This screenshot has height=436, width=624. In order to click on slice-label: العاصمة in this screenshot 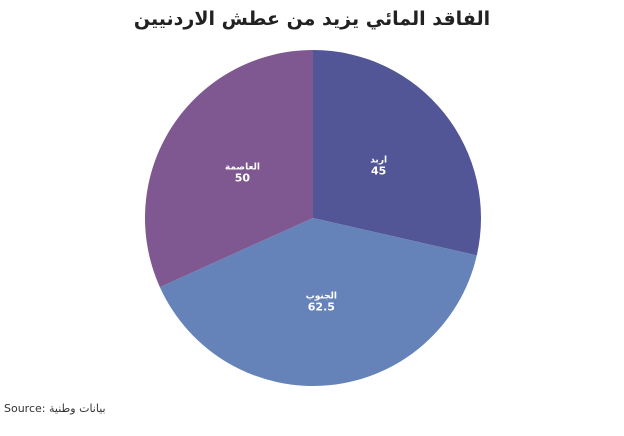, I will do `click(242, 167)`.